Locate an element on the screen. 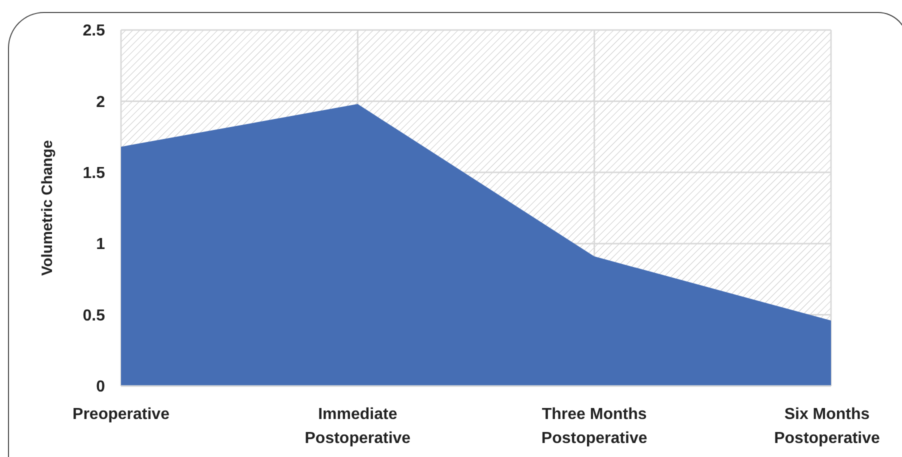 This screenshot has height=457, width=902. y-axis-title: Volumetric Change is located at coordinates (47, 208).